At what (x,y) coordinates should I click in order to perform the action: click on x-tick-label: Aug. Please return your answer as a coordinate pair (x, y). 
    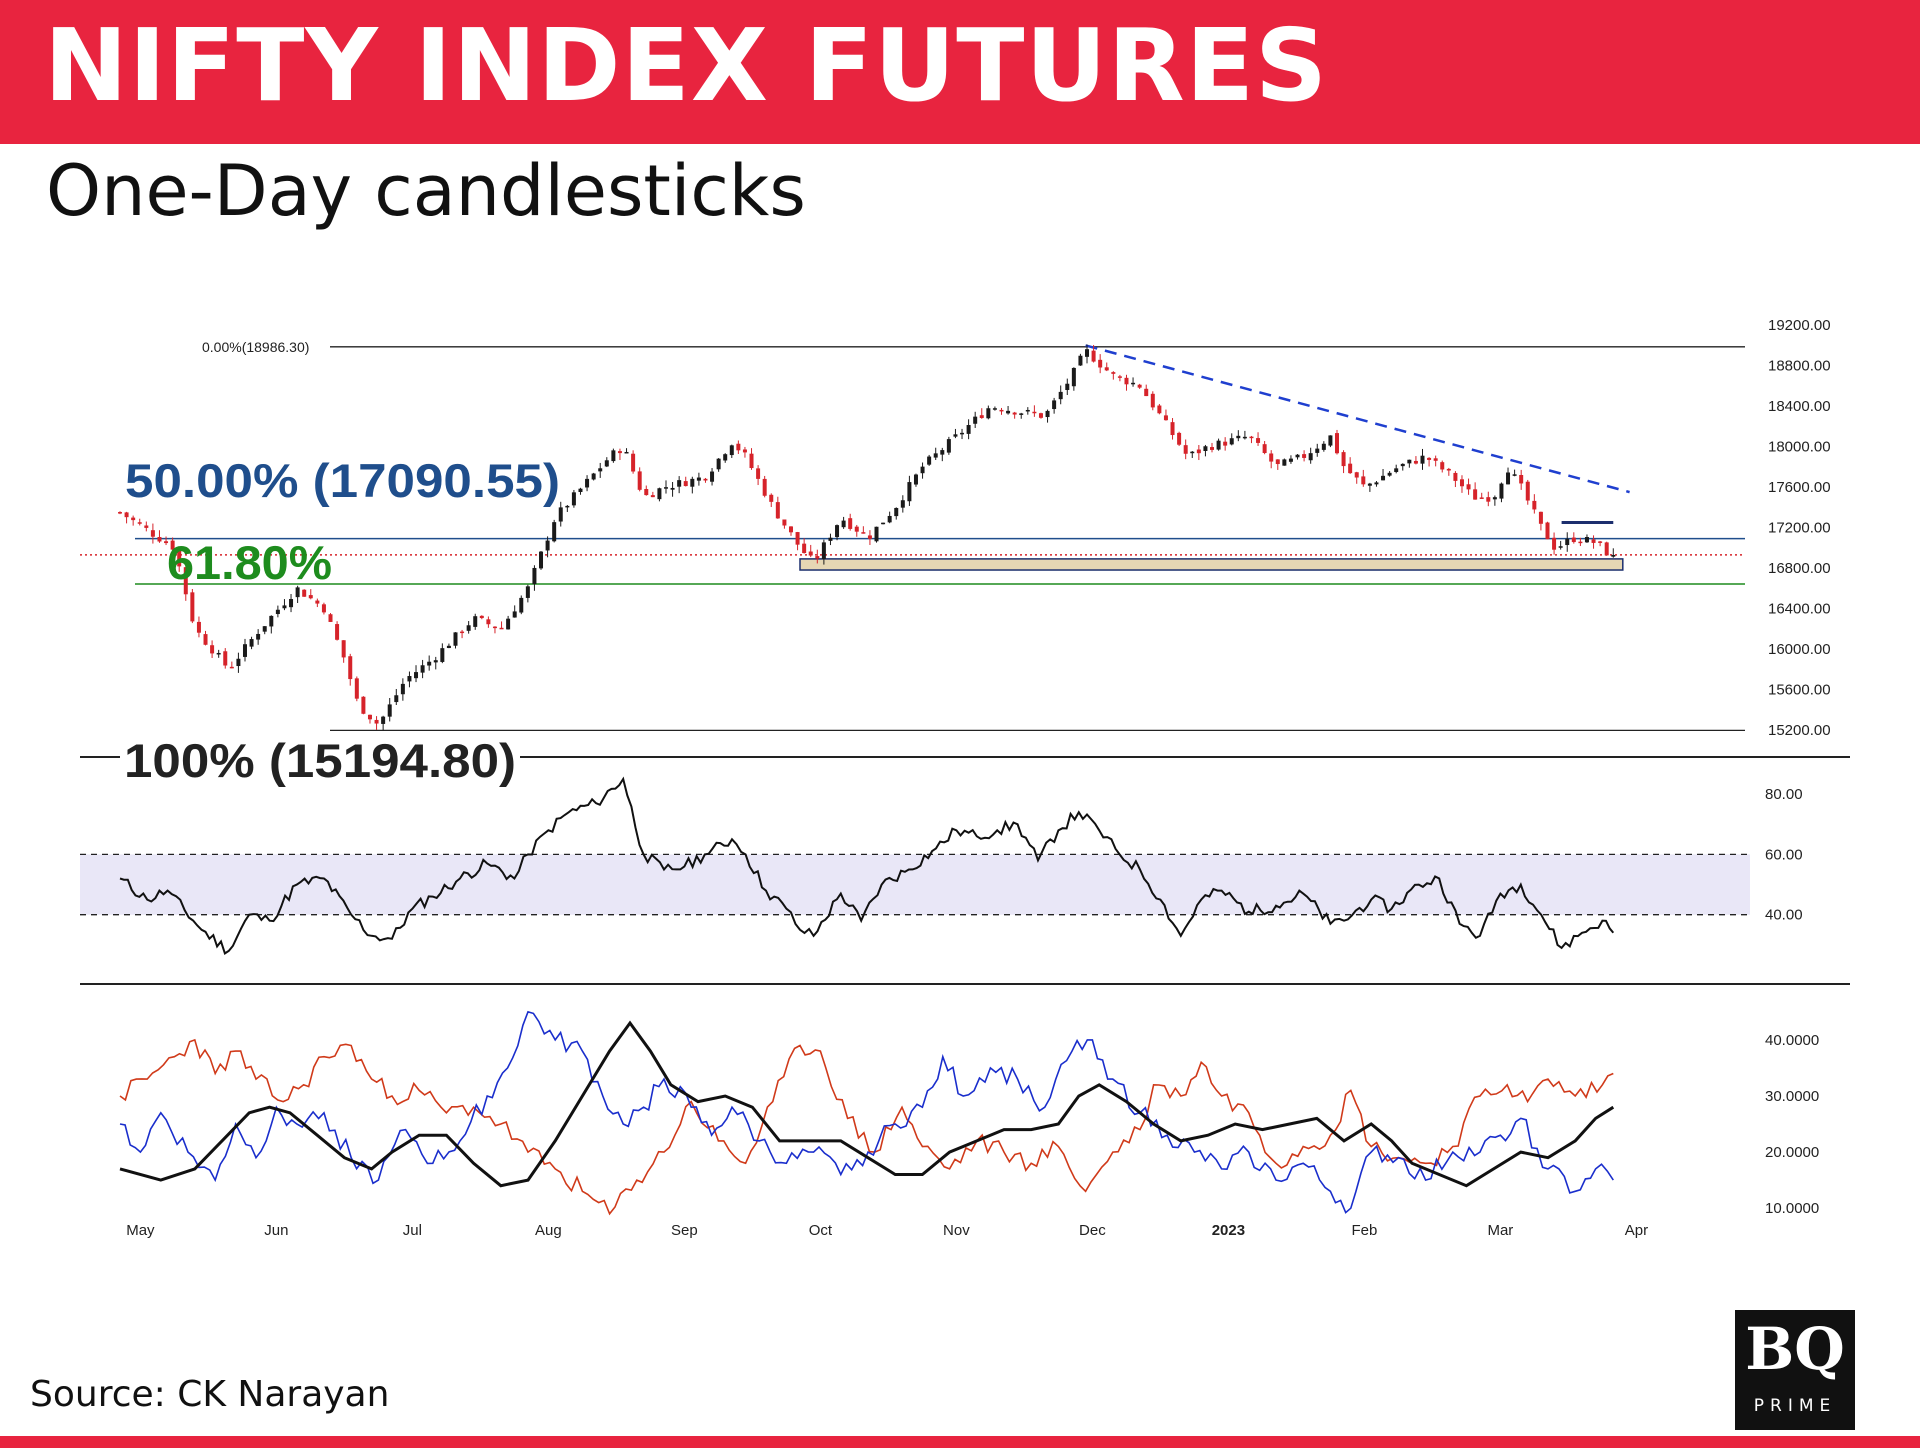
    Looking at the image, I should click on (548, 1230).